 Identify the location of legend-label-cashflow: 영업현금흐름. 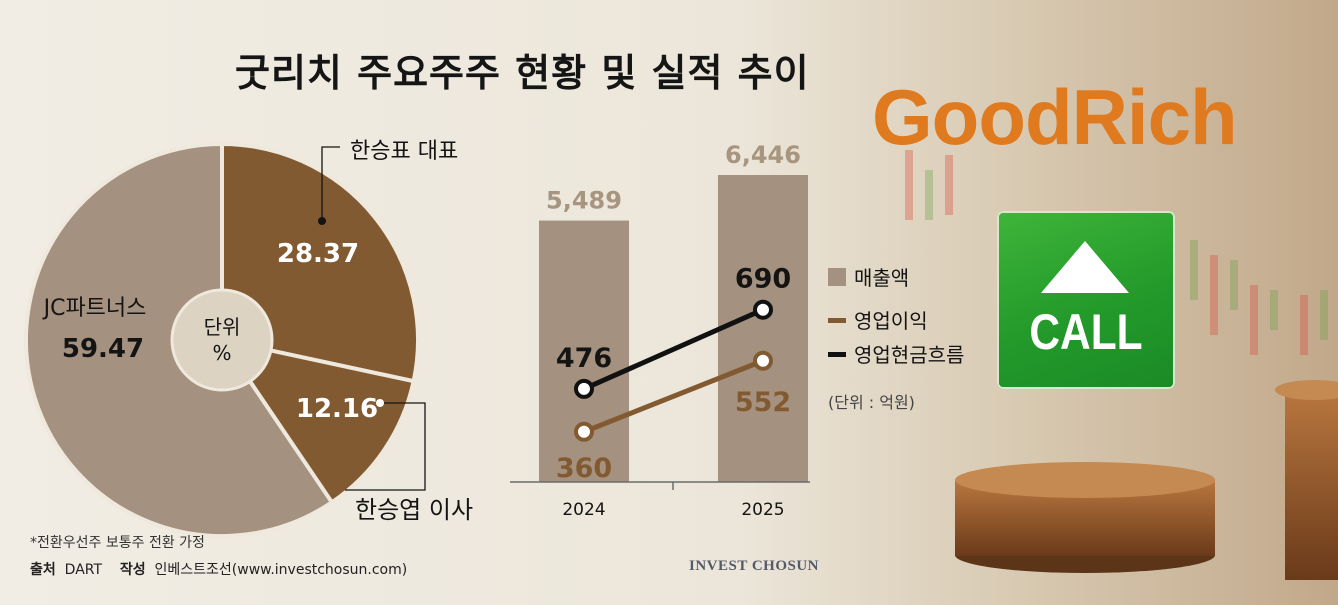
(909, 355).